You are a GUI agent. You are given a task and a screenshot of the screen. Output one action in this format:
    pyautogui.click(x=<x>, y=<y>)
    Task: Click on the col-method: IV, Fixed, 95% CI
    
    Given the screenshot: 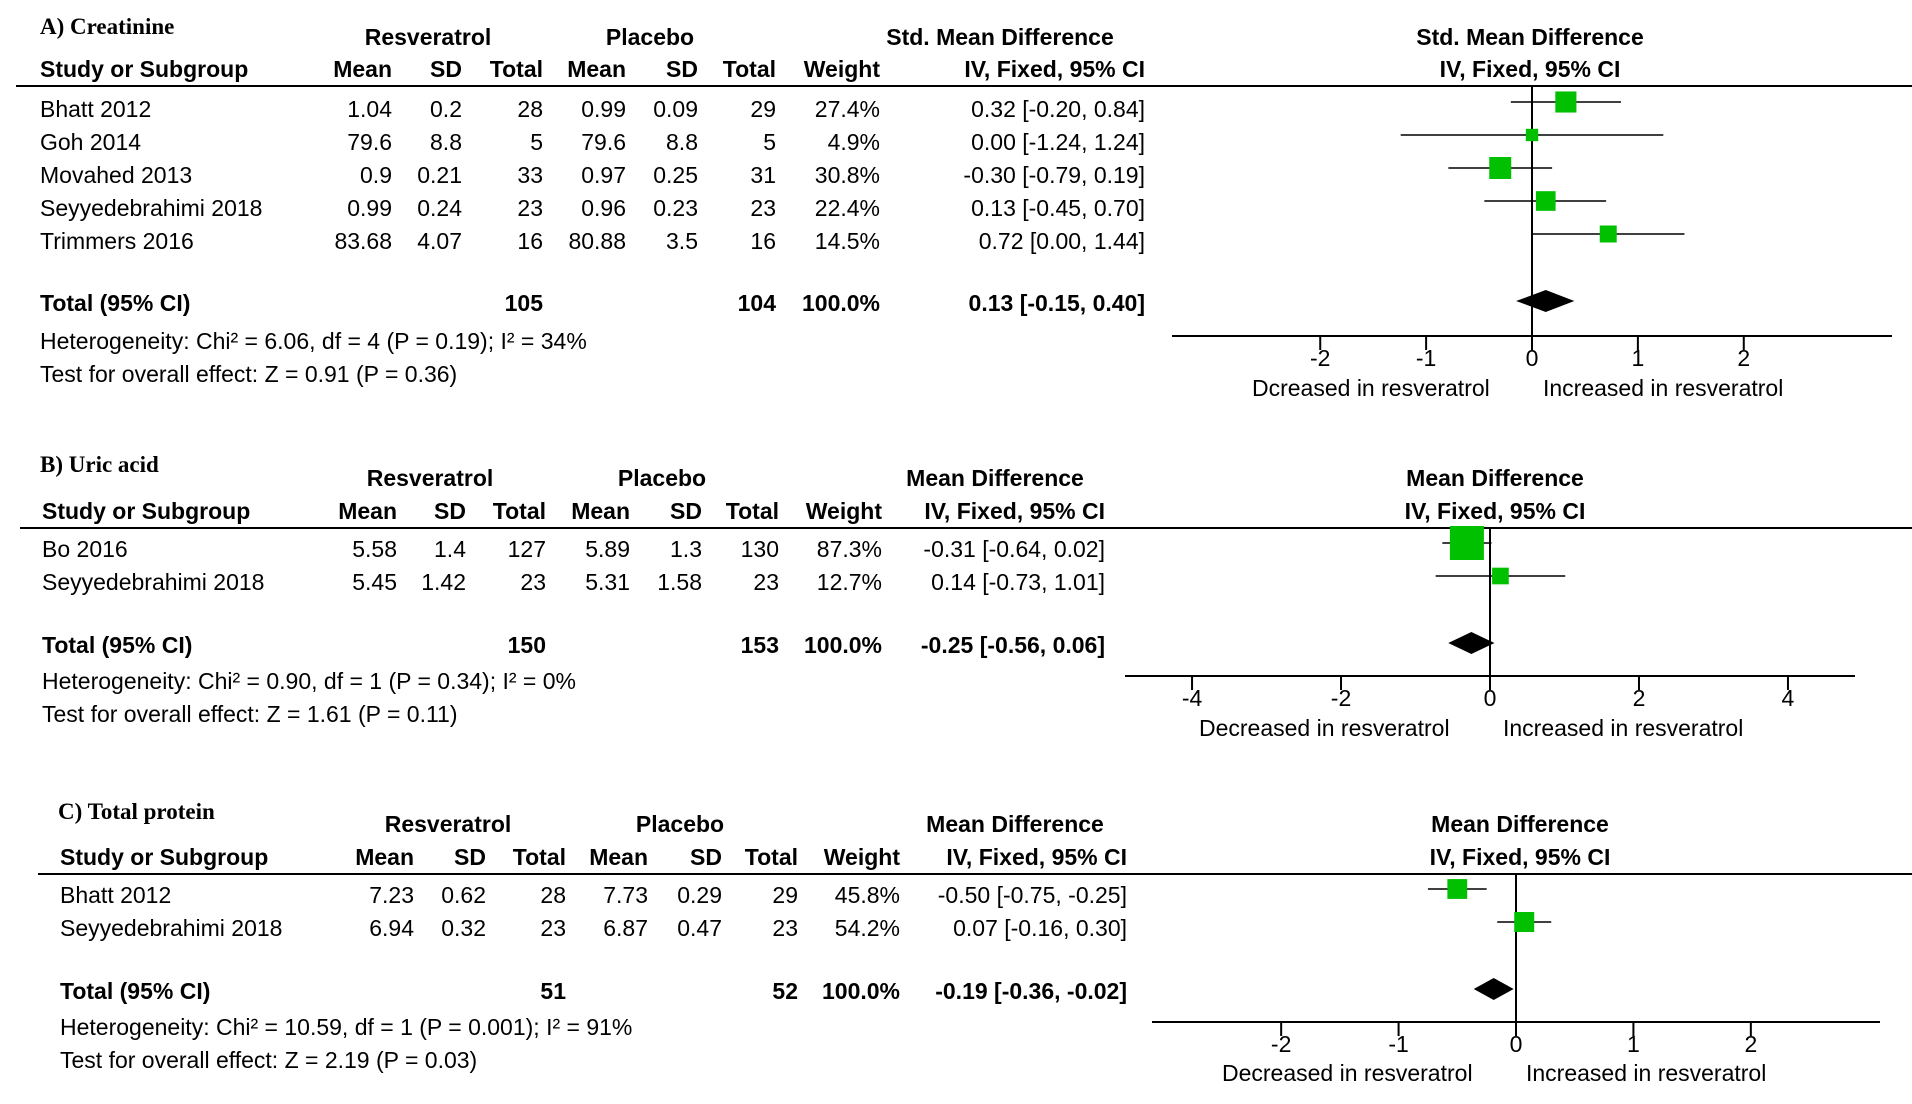 What is the action you would take?
    pyautogui.click(x=1036, y=857)
    